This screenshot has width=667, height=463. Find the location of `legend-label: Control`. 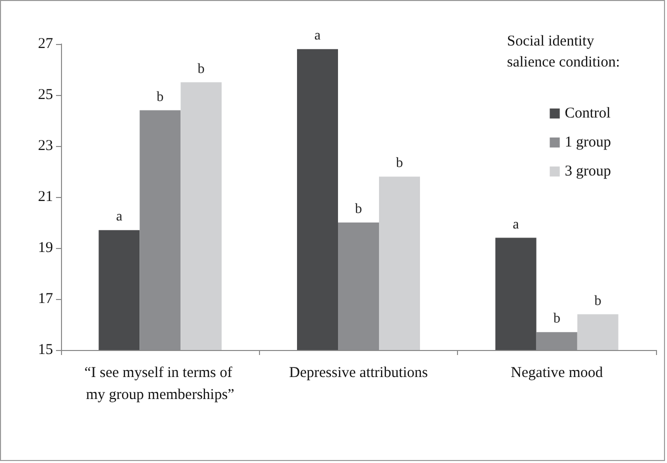

legend-label: Control is located at coordinates (587, 114).